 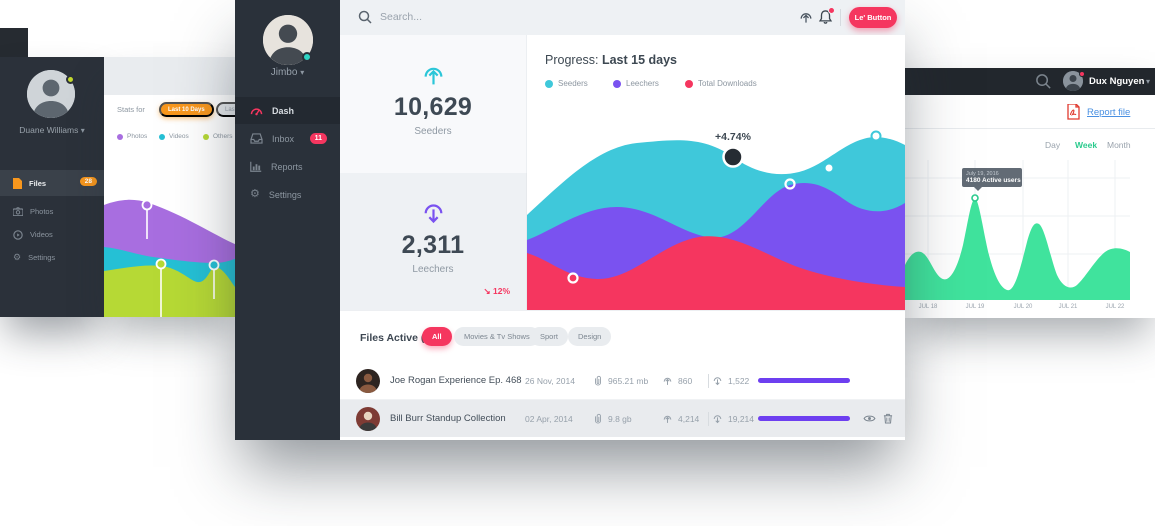 I want to click on sidebar-item-dash: Dash, so click(x=287, y=110).